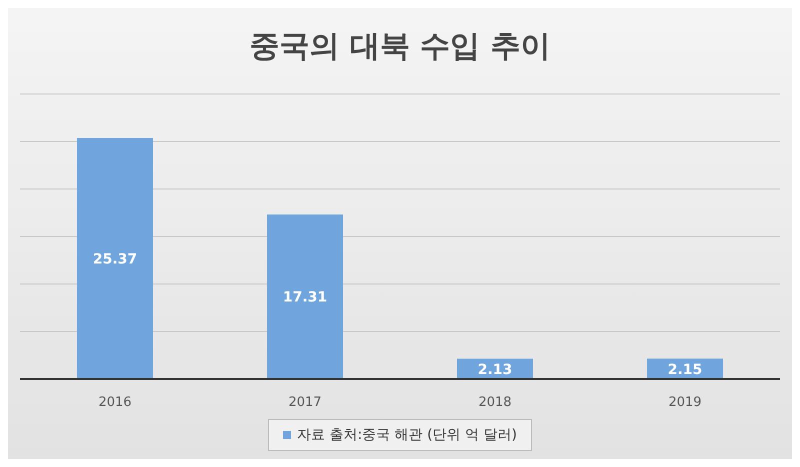  Describe the element at coordinates (685, 370) in the screenshot. I see `data-label: 2.15` at that location.